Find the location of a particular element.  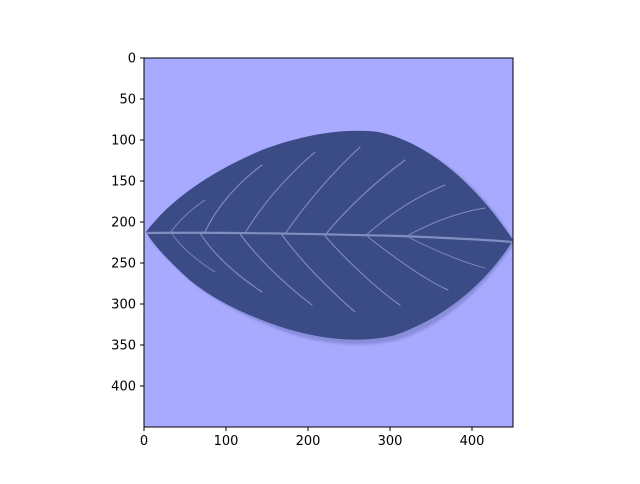

y-tick-label: 0 is located at coordinates (132, 59).